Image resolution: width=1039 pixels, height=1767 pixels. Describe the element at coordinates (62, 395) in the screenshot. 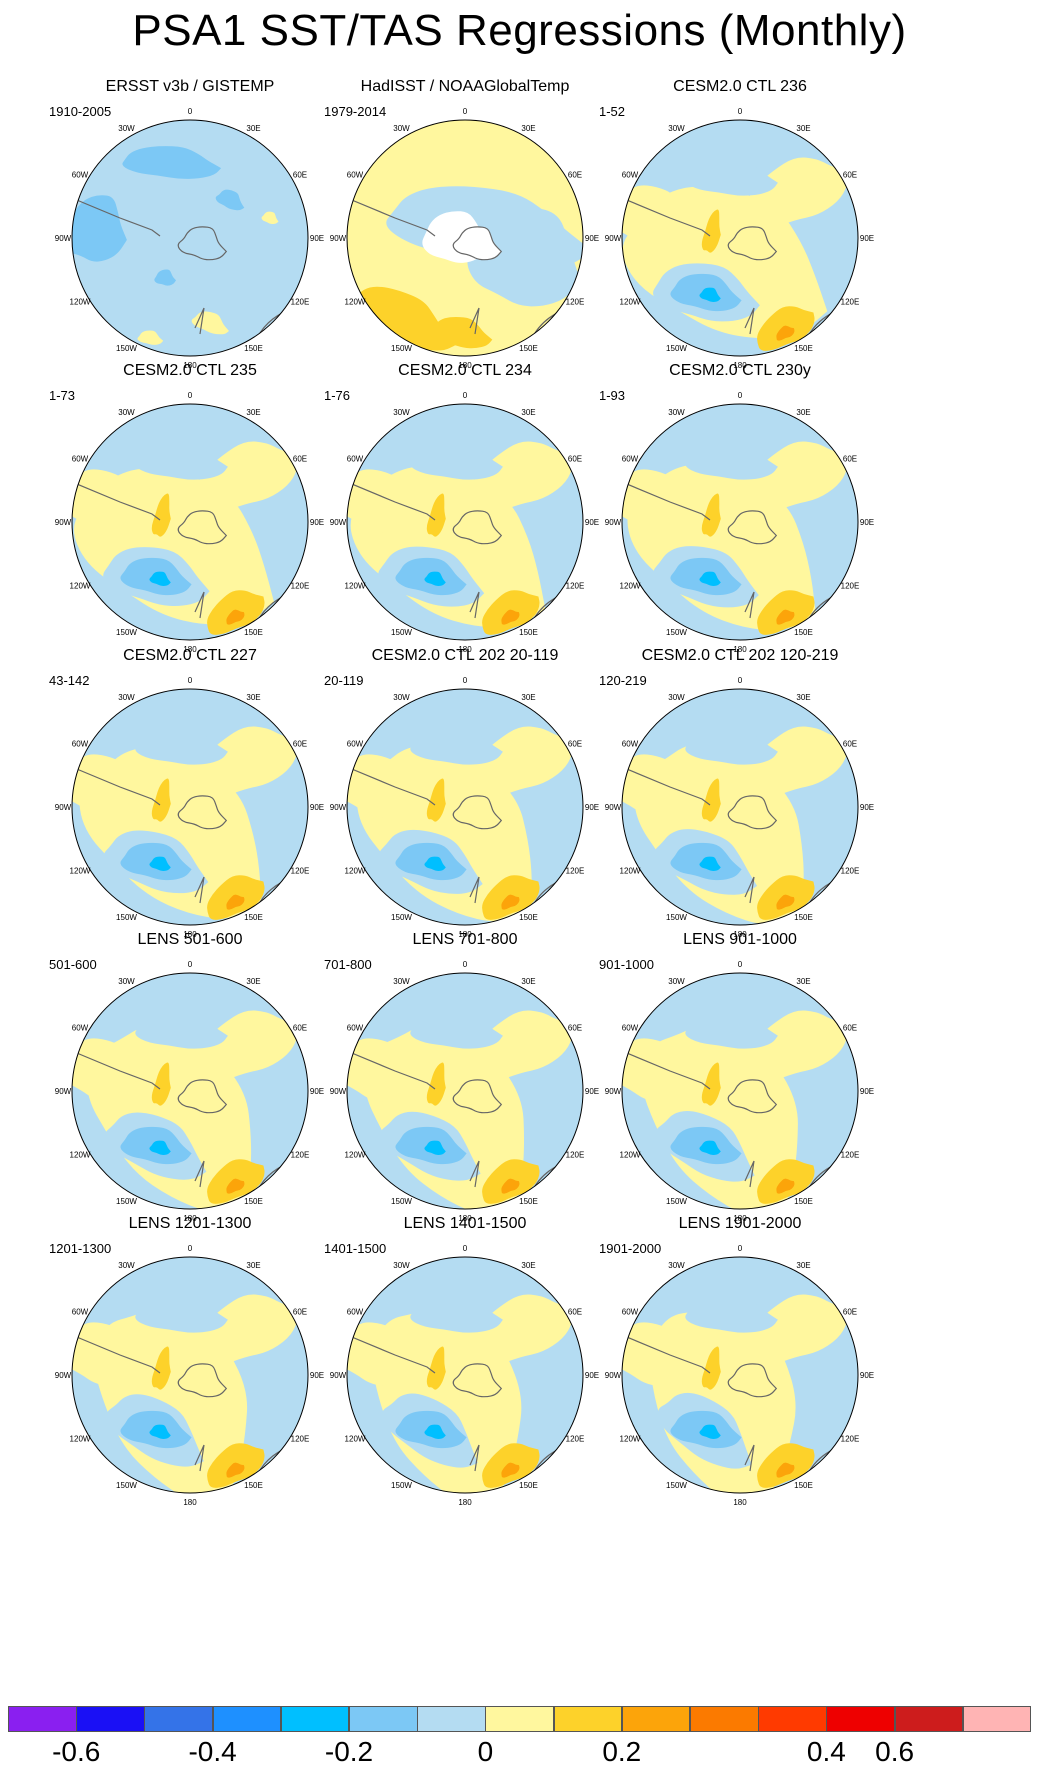

I see `panel-period: 1-73` at that location.